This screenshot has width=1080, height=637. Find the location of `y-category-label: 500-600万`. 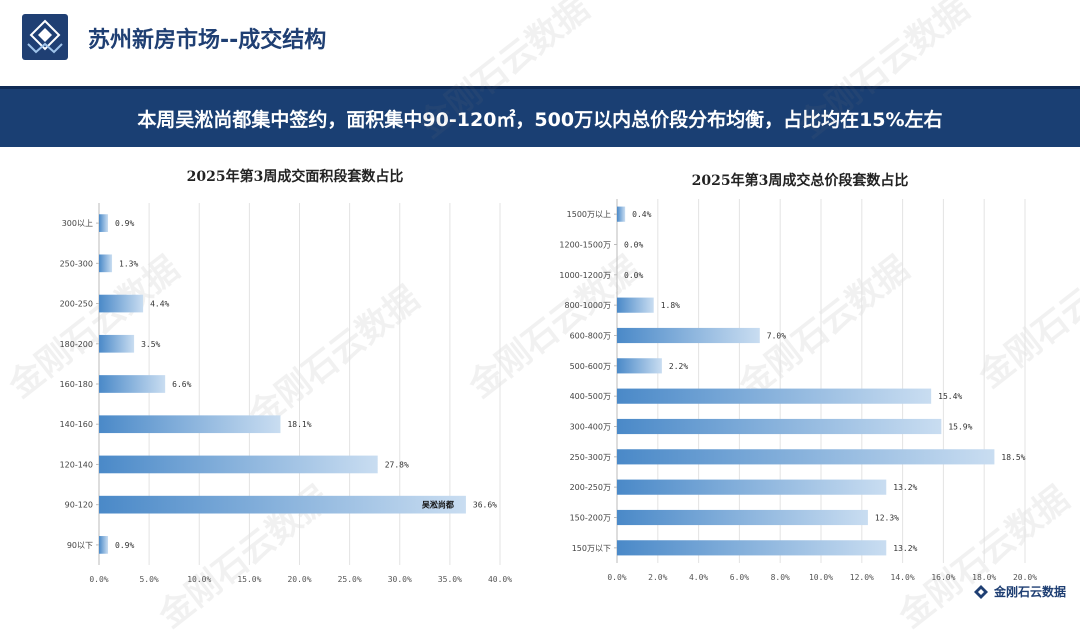

y-category-label: 500-600万 is located at coordinates (590, 366).